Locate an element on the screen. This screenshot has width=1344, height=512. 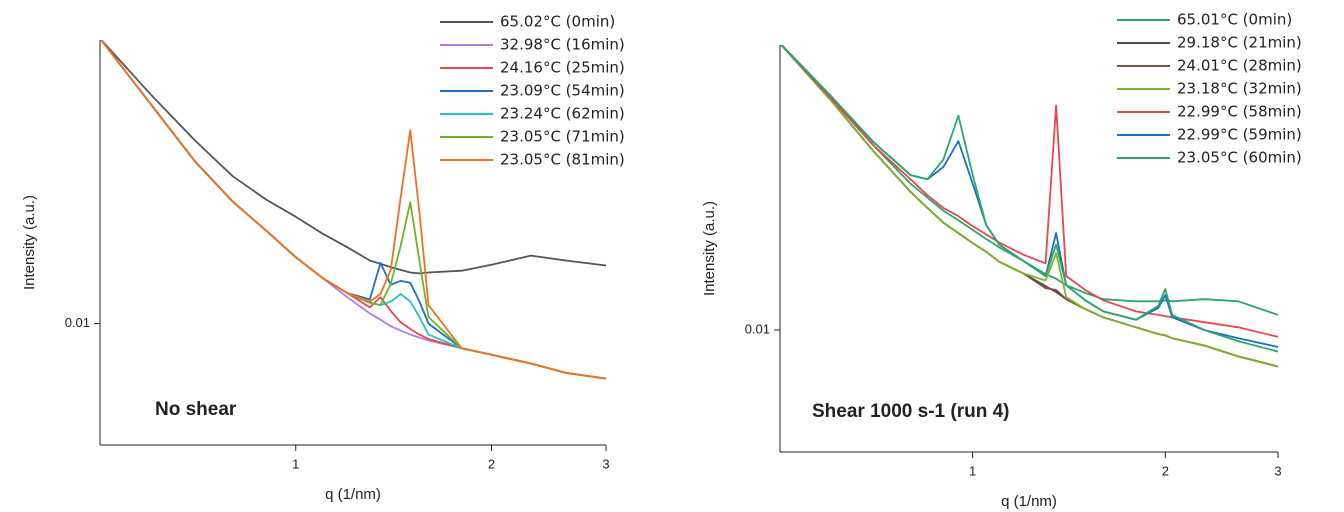
legend-label: 23.09°C (54min) is located at coordinates (562, 91).